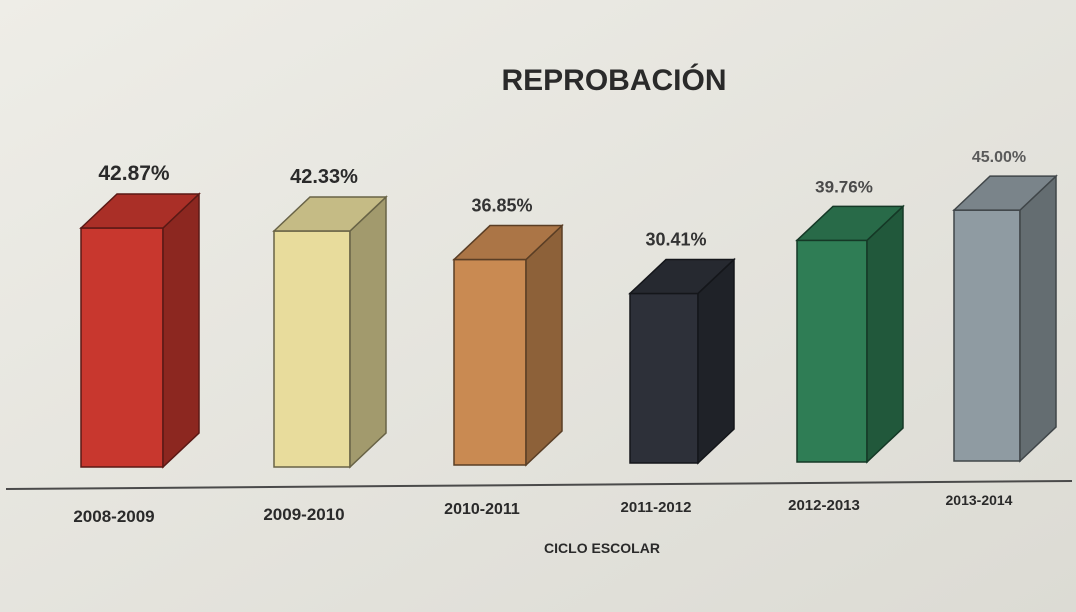  I want to click on value-label: 42.87%, so click(134, 173).